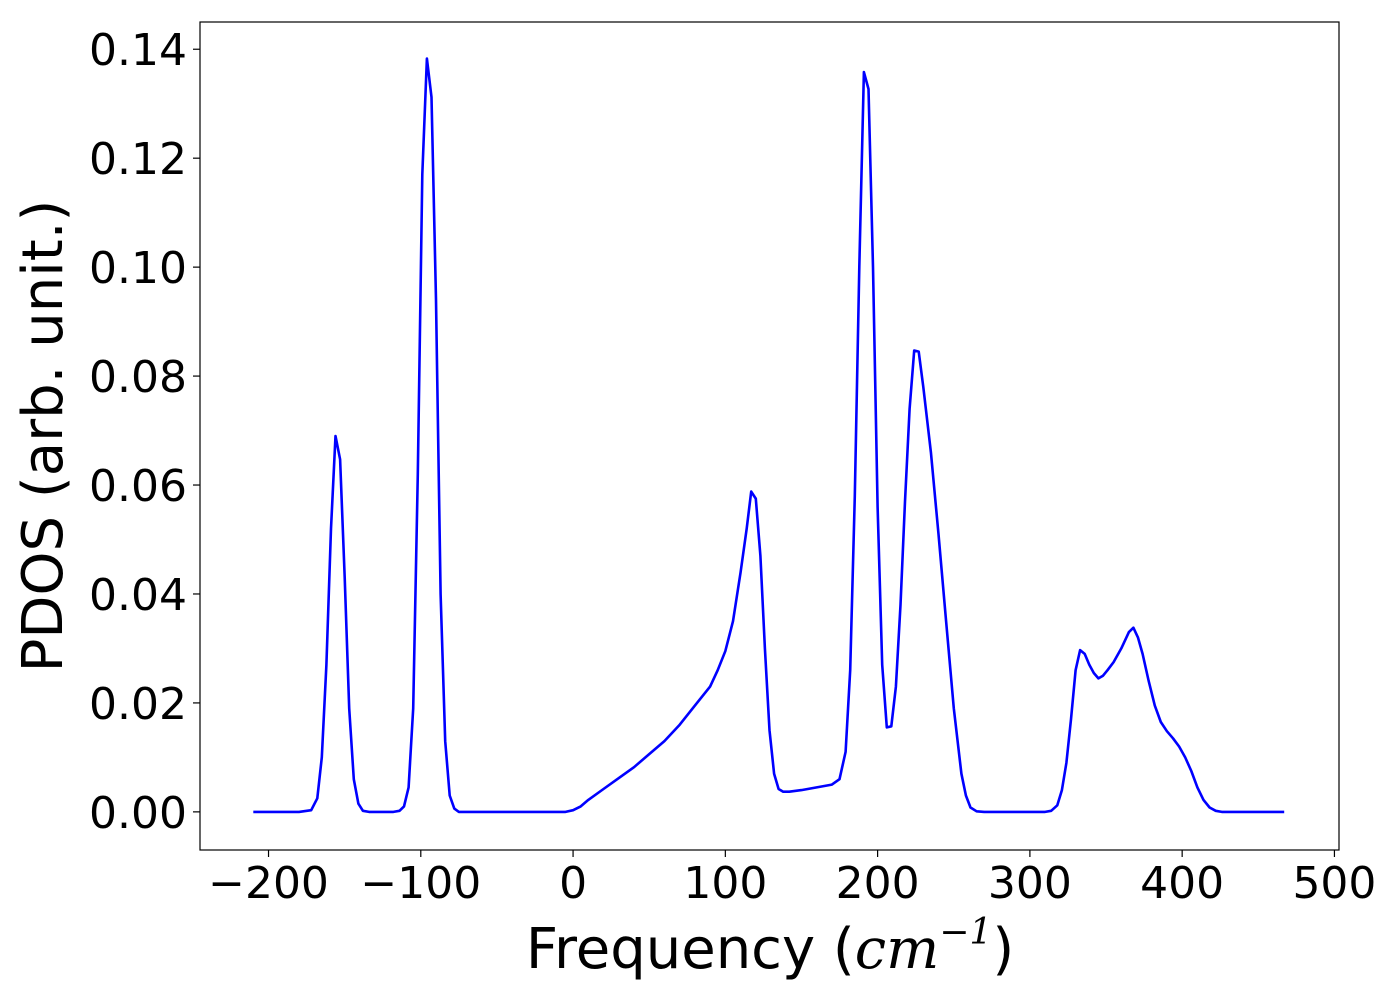 The image size is (1400, 1000). What do you see at coordinates (725, 883) in the screenshot?
I see `x-tick-label: 100` at bounding box center [725, 883].